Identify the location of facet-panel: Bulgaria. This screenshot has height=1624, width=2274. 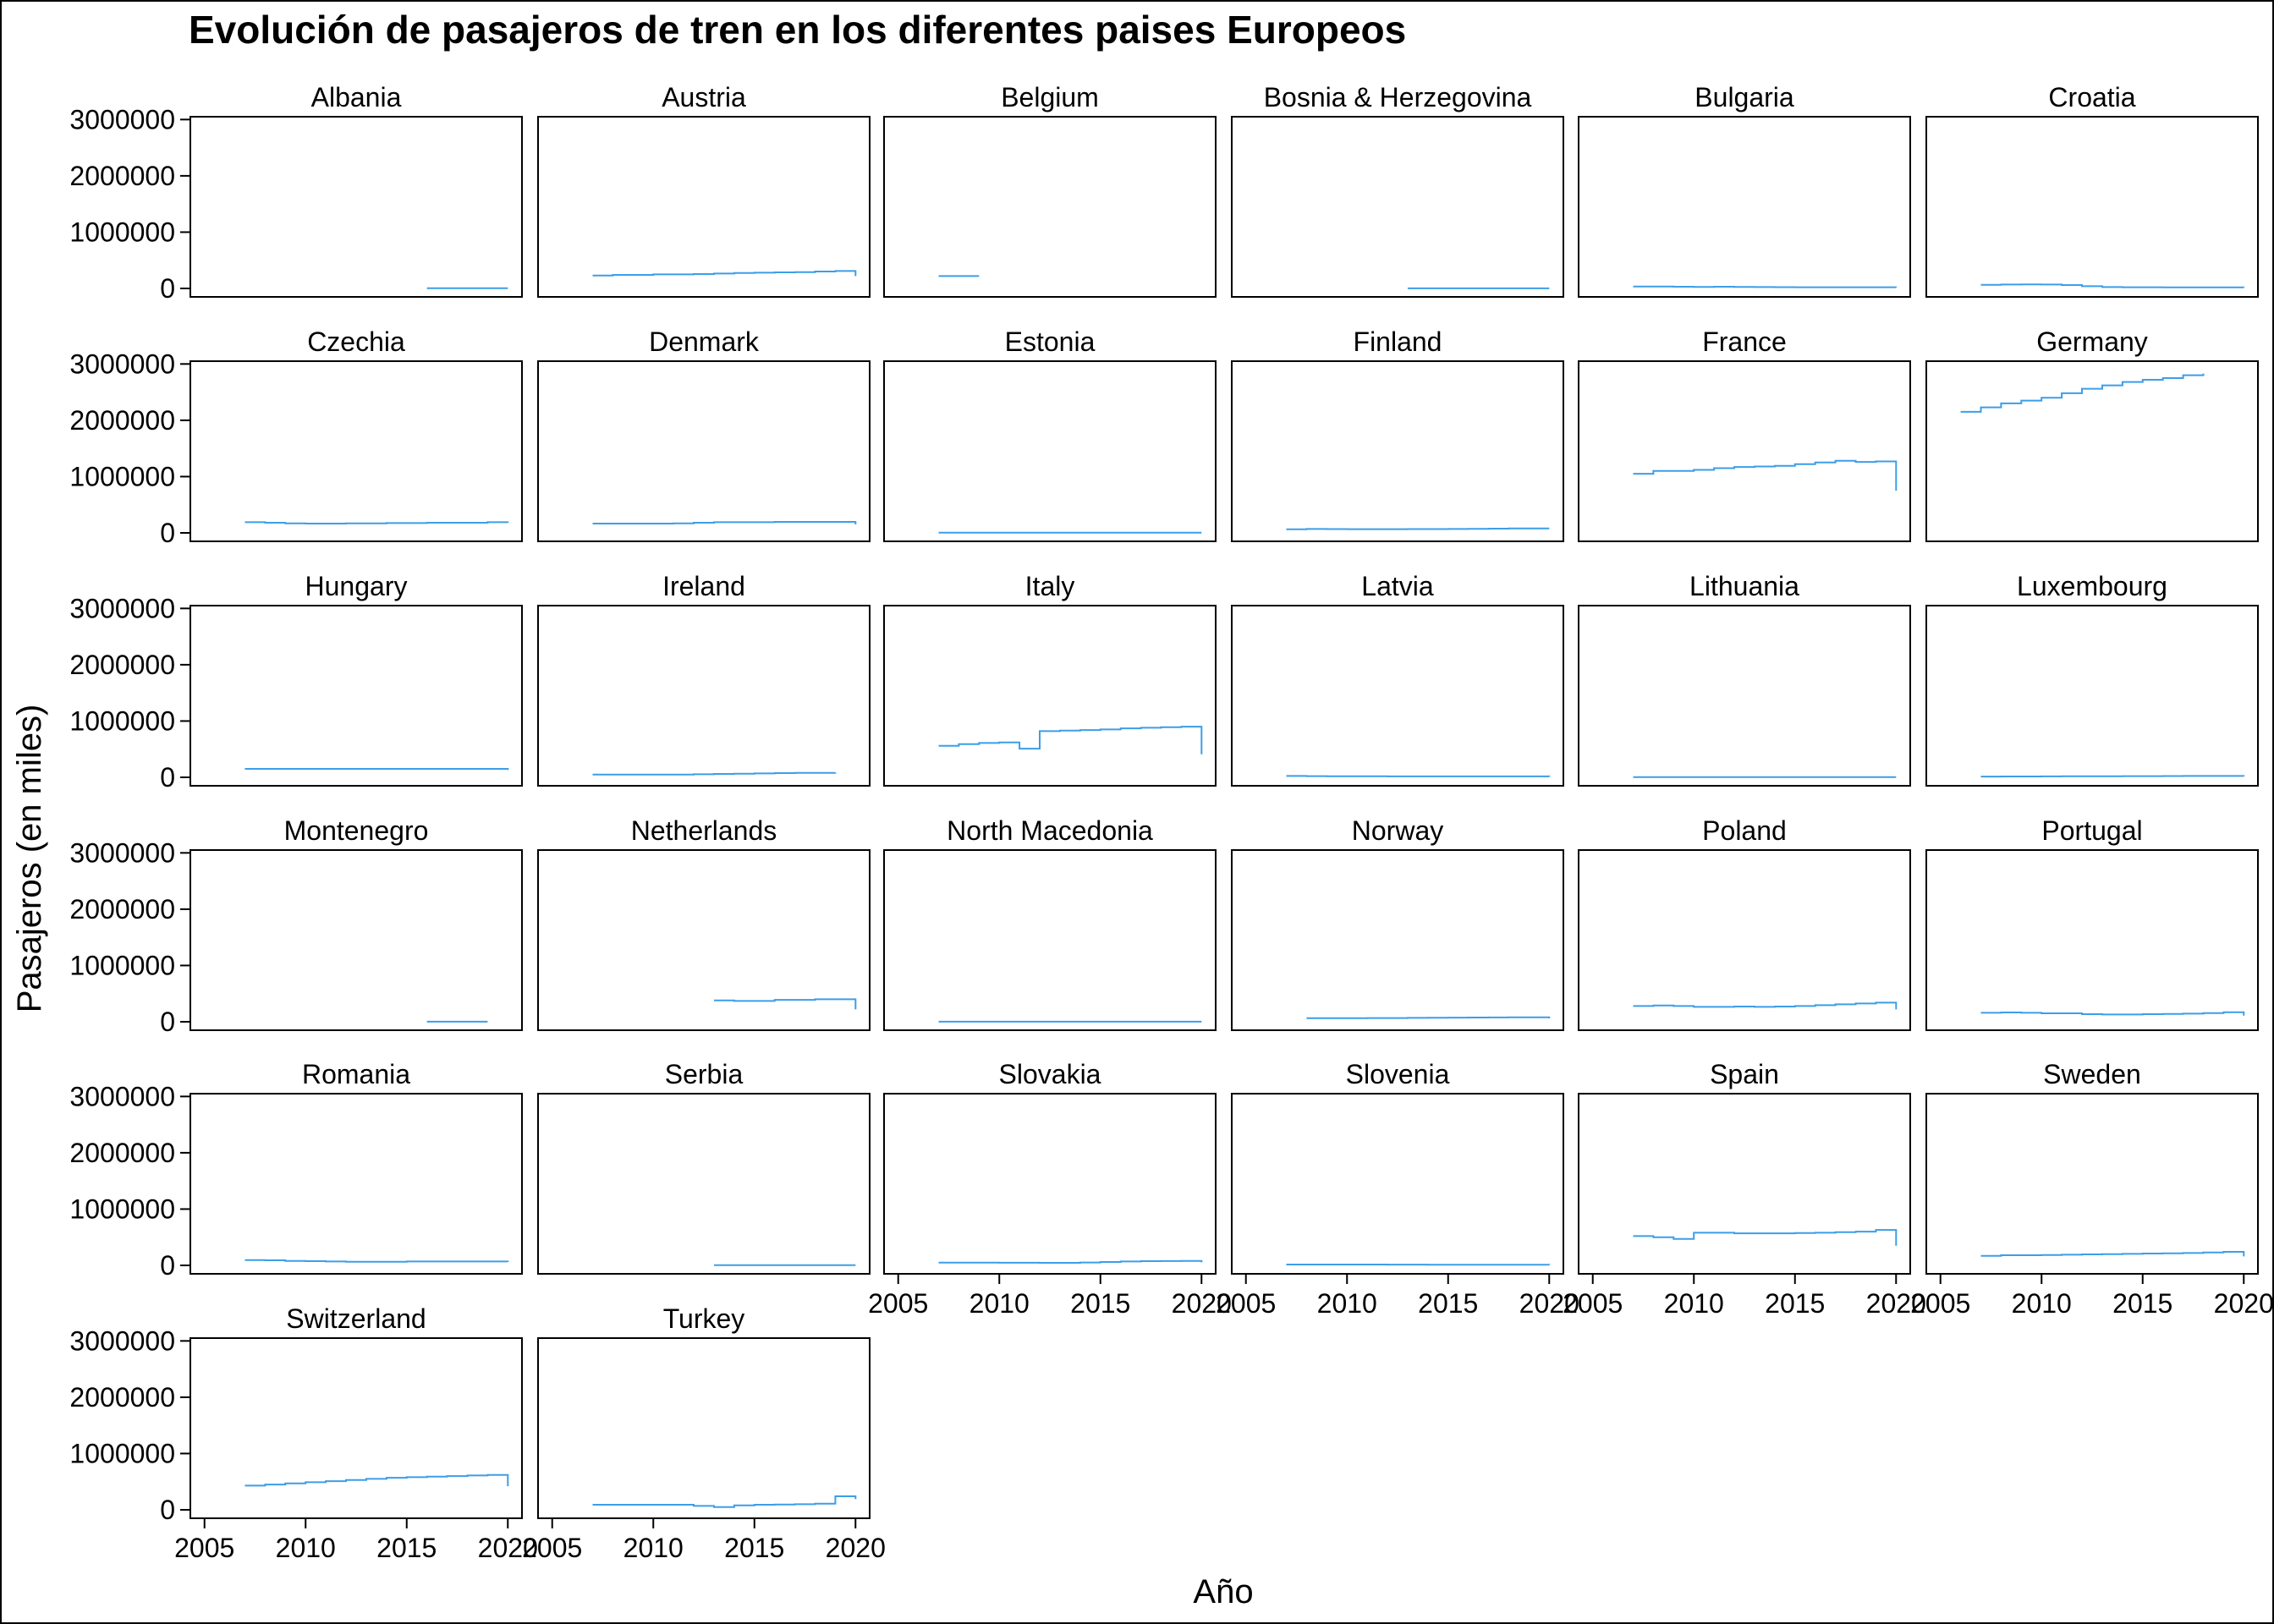
(1744, 190).